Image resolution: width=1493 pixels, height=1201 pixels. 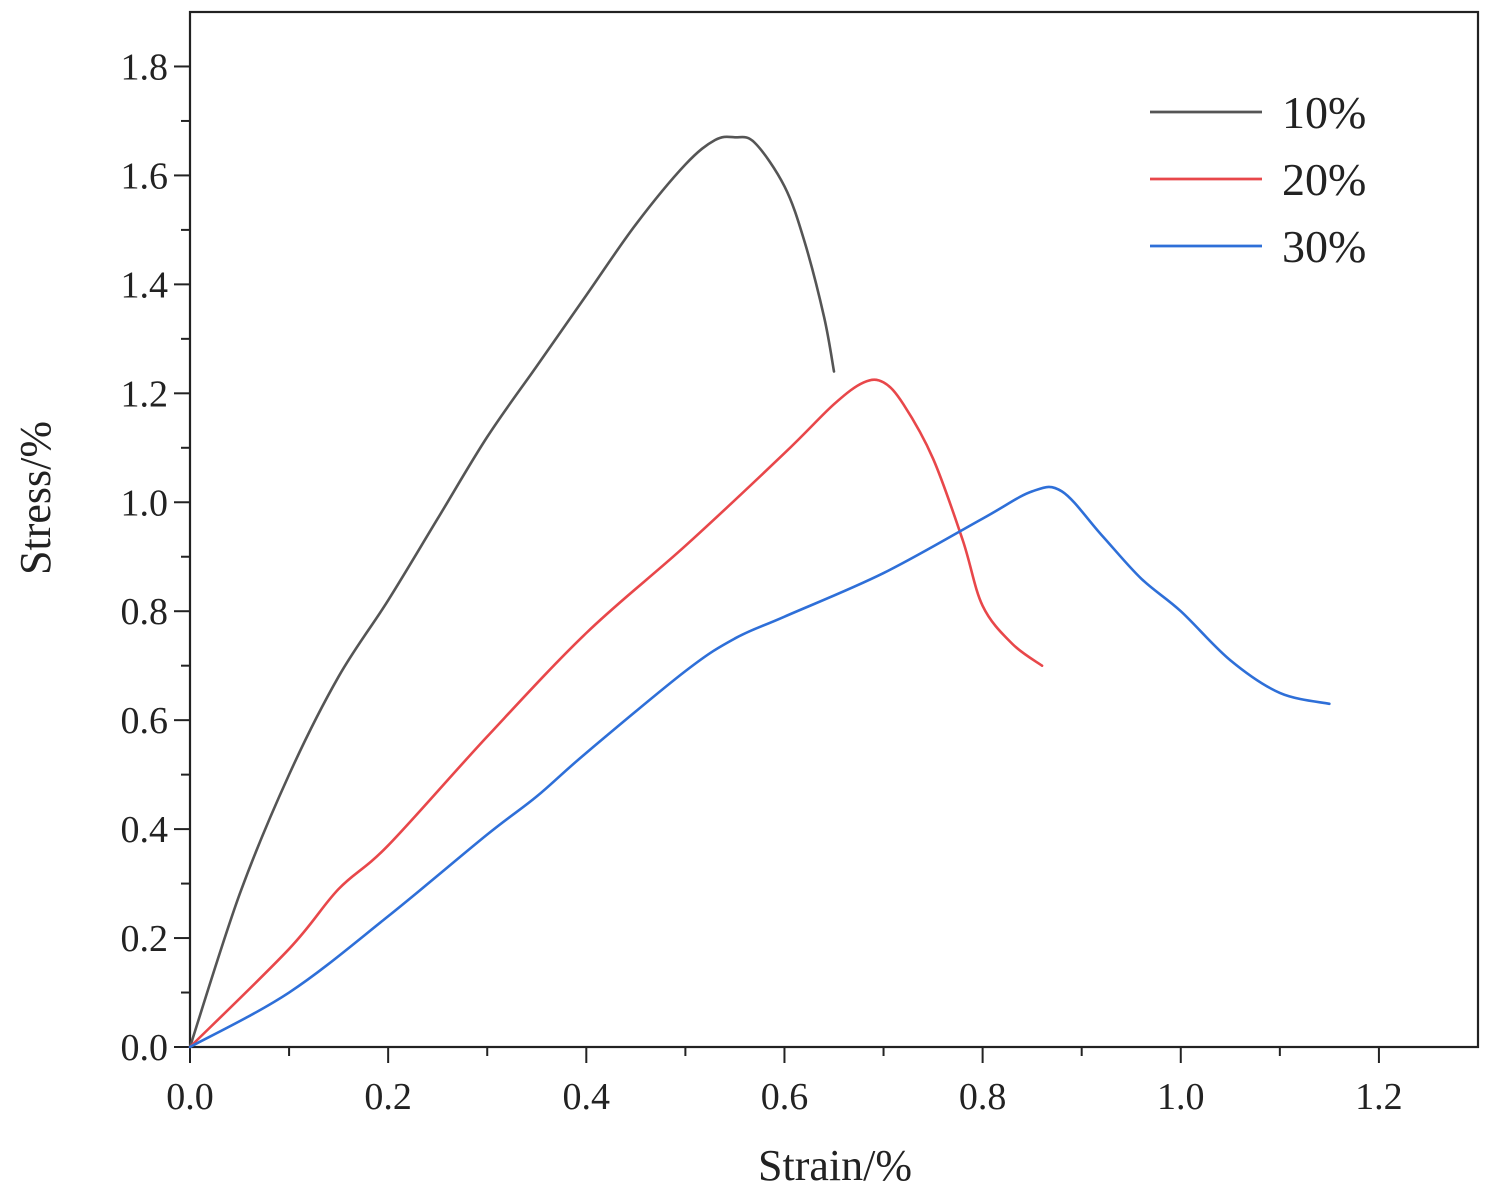 What do you see at coordinates (190, 1097) in the screenshot?
I see `x-tick-label: 0.0` at bounding box center [190, 1097].